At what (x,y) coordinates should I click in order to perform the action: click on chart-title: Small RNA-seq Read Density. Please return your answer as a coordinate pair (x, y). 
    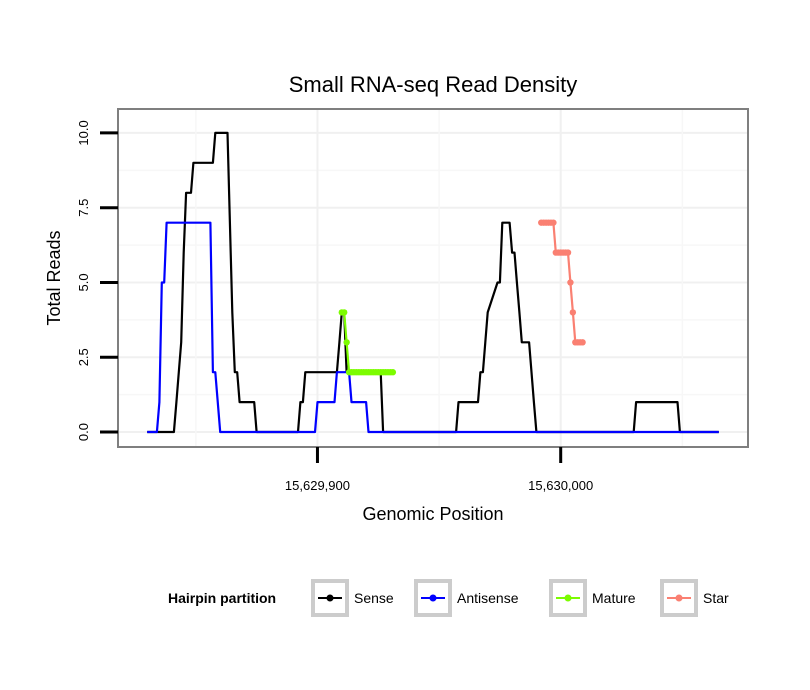
    Looking at the image, I should click on (433, 84).